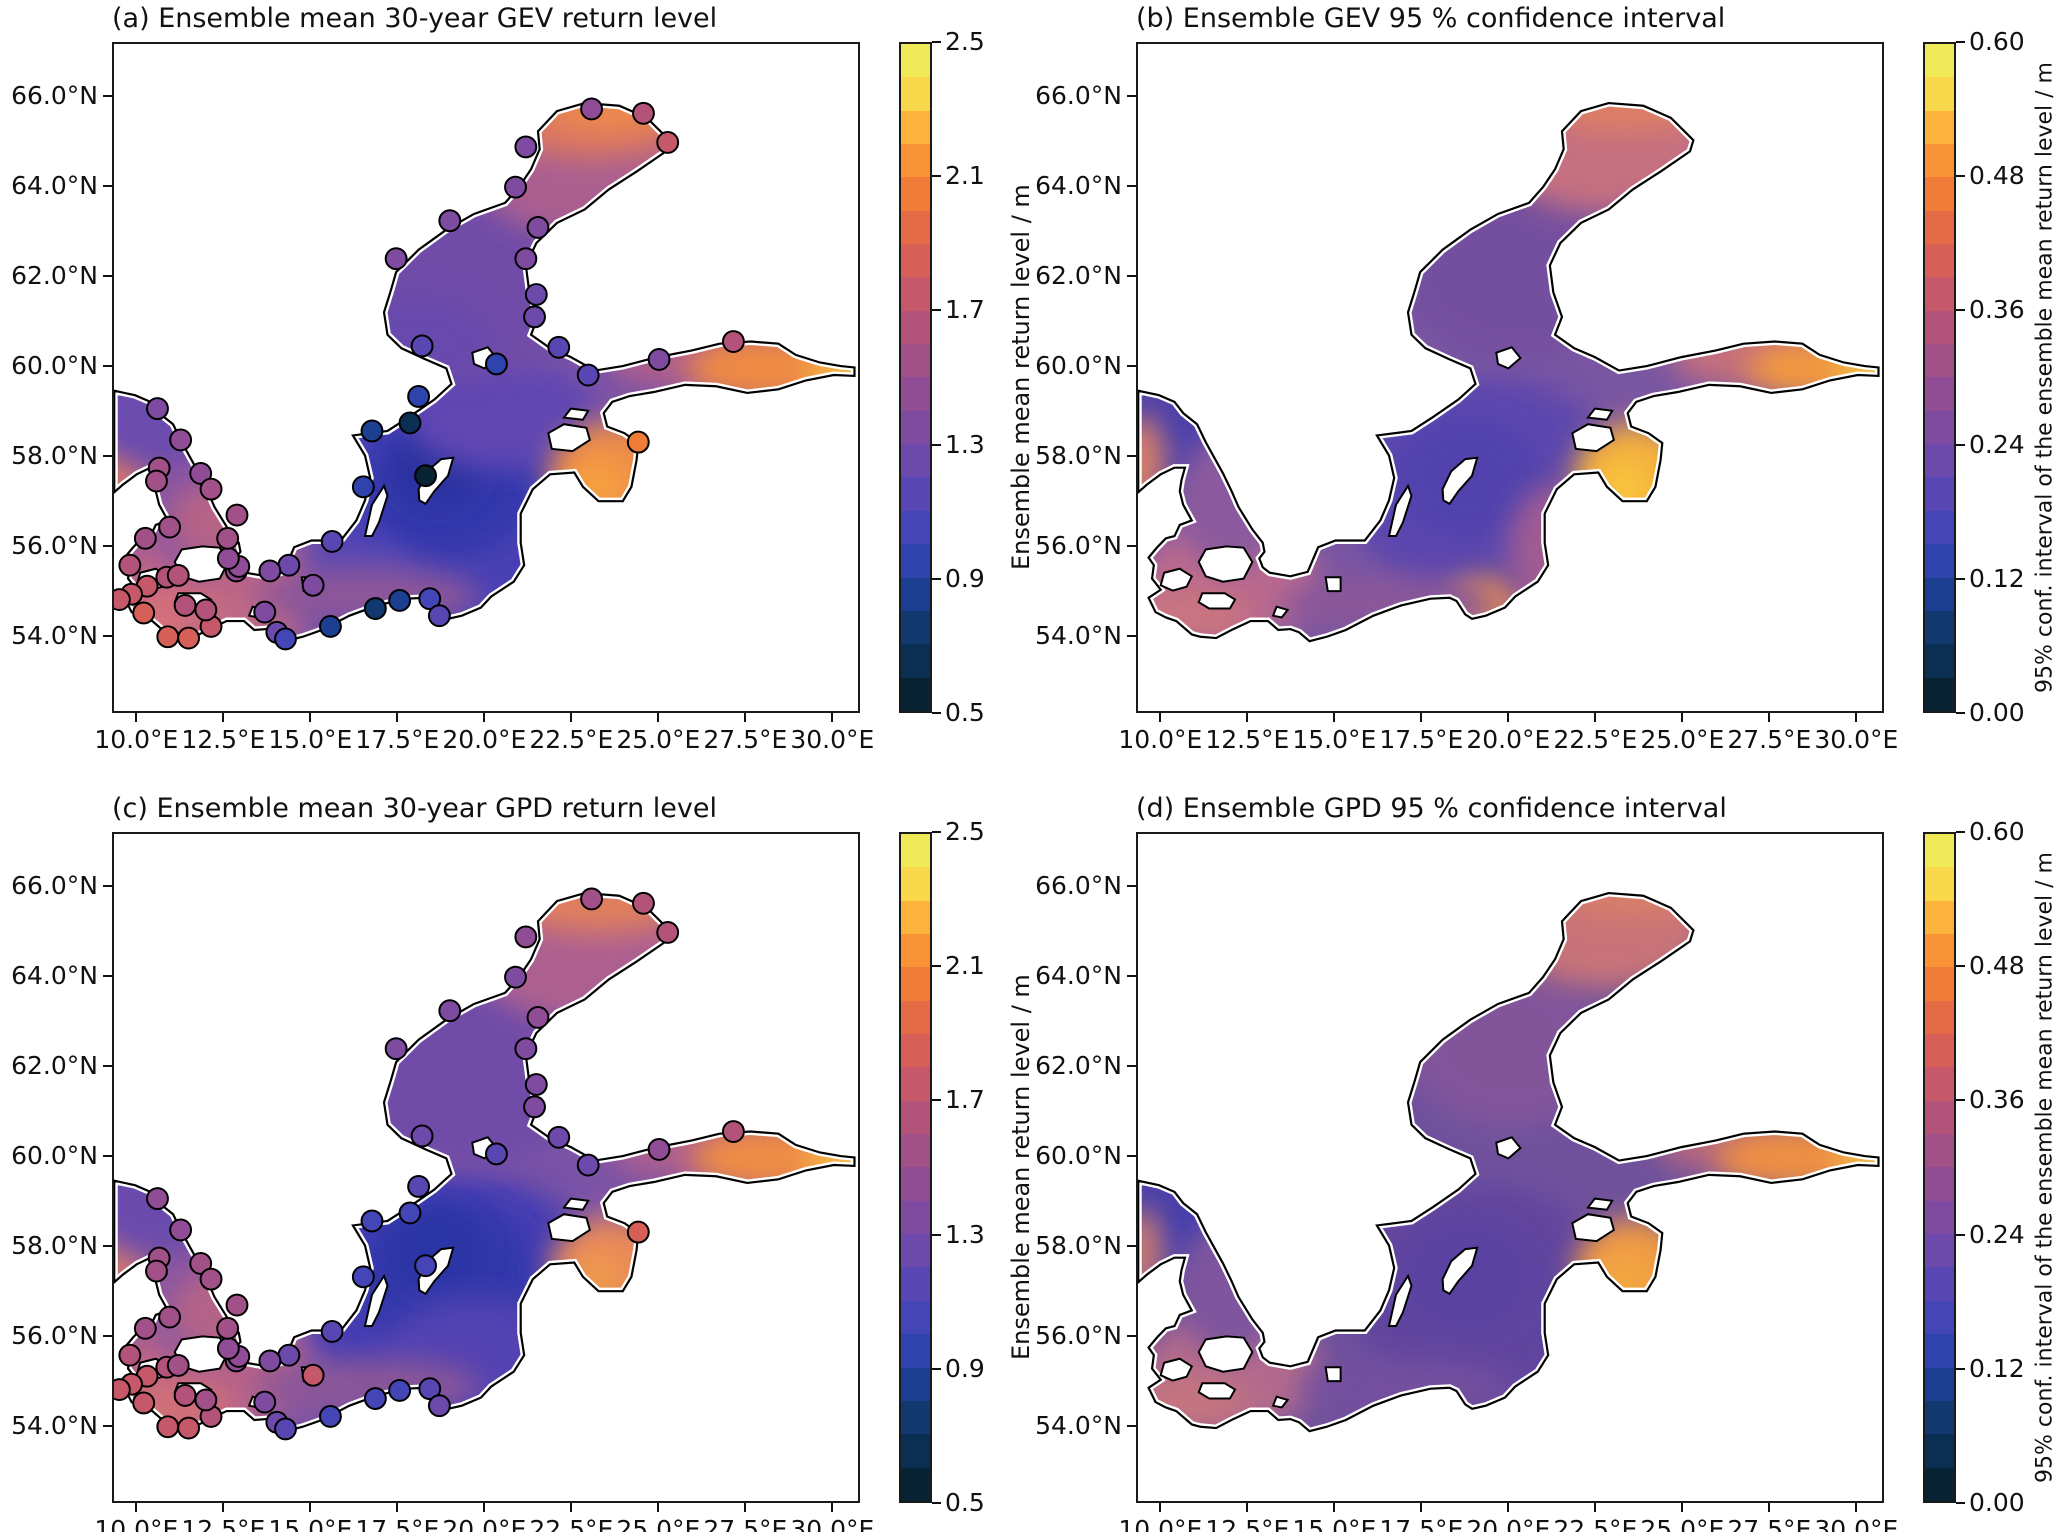 Image resolution: width=2067 pixels, height=1532 pixels. Describe the element at coordinates (1247, 739) in the screenshot. I see `lon-tick-label: 12.5°E` at that location.